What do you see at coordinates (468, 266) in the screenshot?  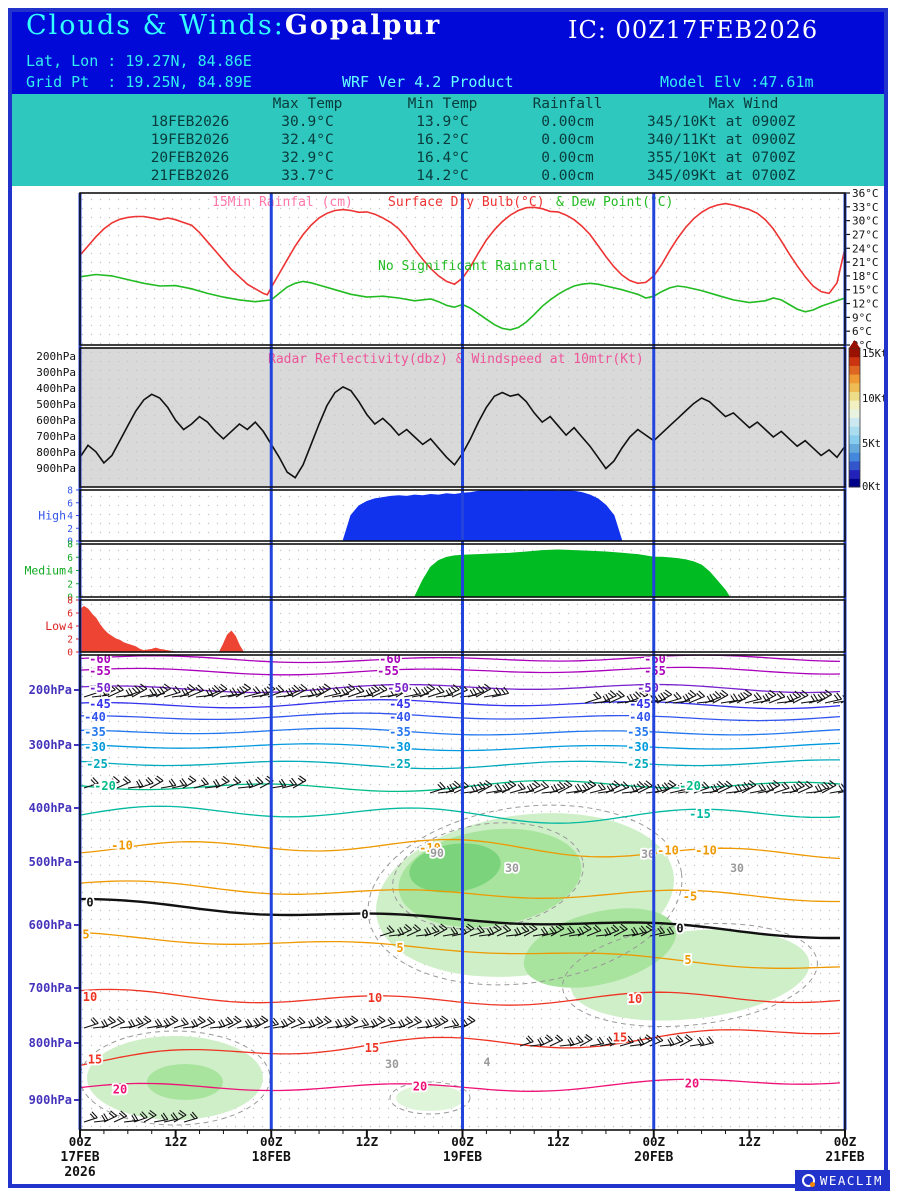 I see `svg-text: No Significant Rainfall` at bounding box center [468, 266].